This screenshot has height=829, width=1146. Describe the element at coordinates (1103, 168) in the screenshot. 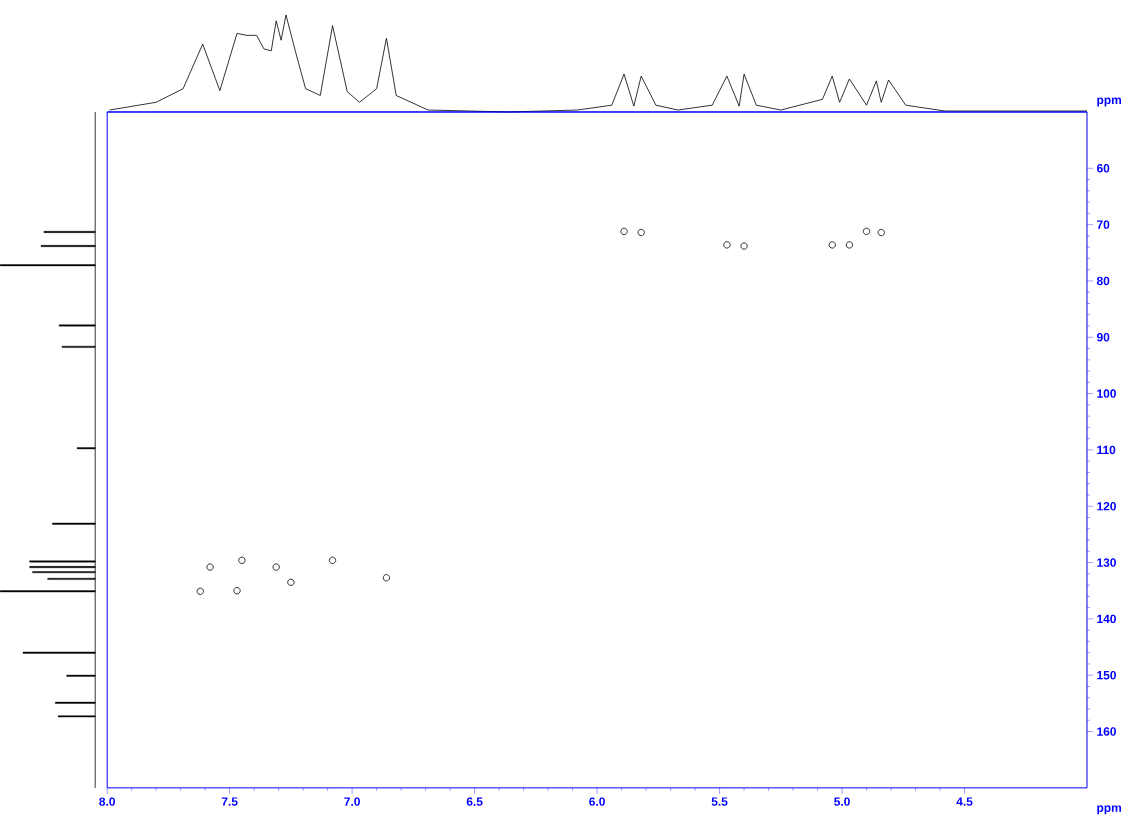

I see `y-tick-label: 60` at that location.